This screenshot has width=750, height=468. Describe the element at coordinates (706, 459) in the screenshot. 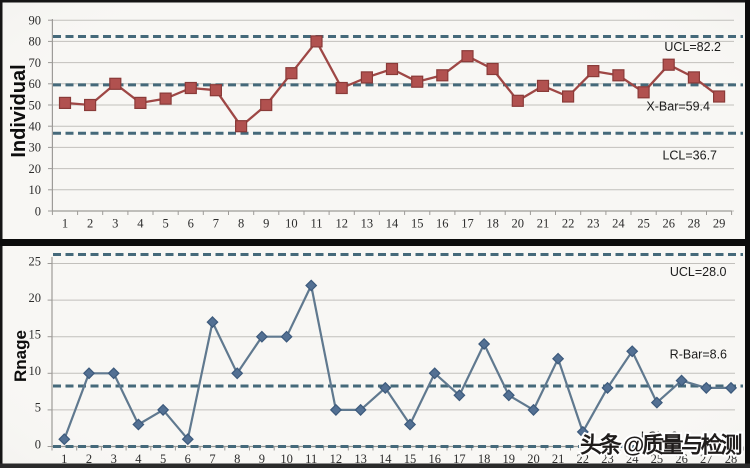

I see `svg-text: 27` at that location.